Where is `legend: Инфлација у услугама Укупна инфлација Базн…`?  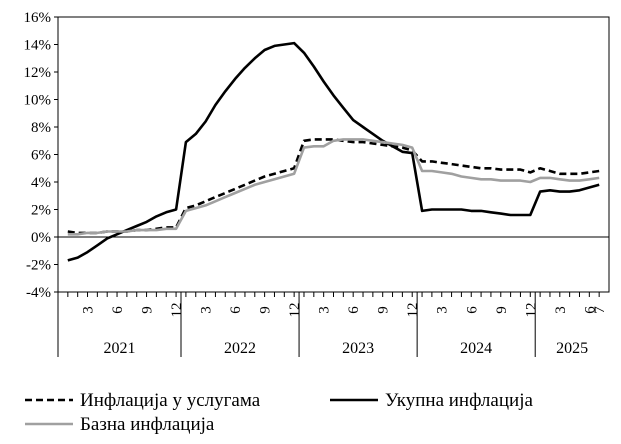
legend: Инфлација у услугама Укупна инфлација Базн… is located at coordinates (279, 412).